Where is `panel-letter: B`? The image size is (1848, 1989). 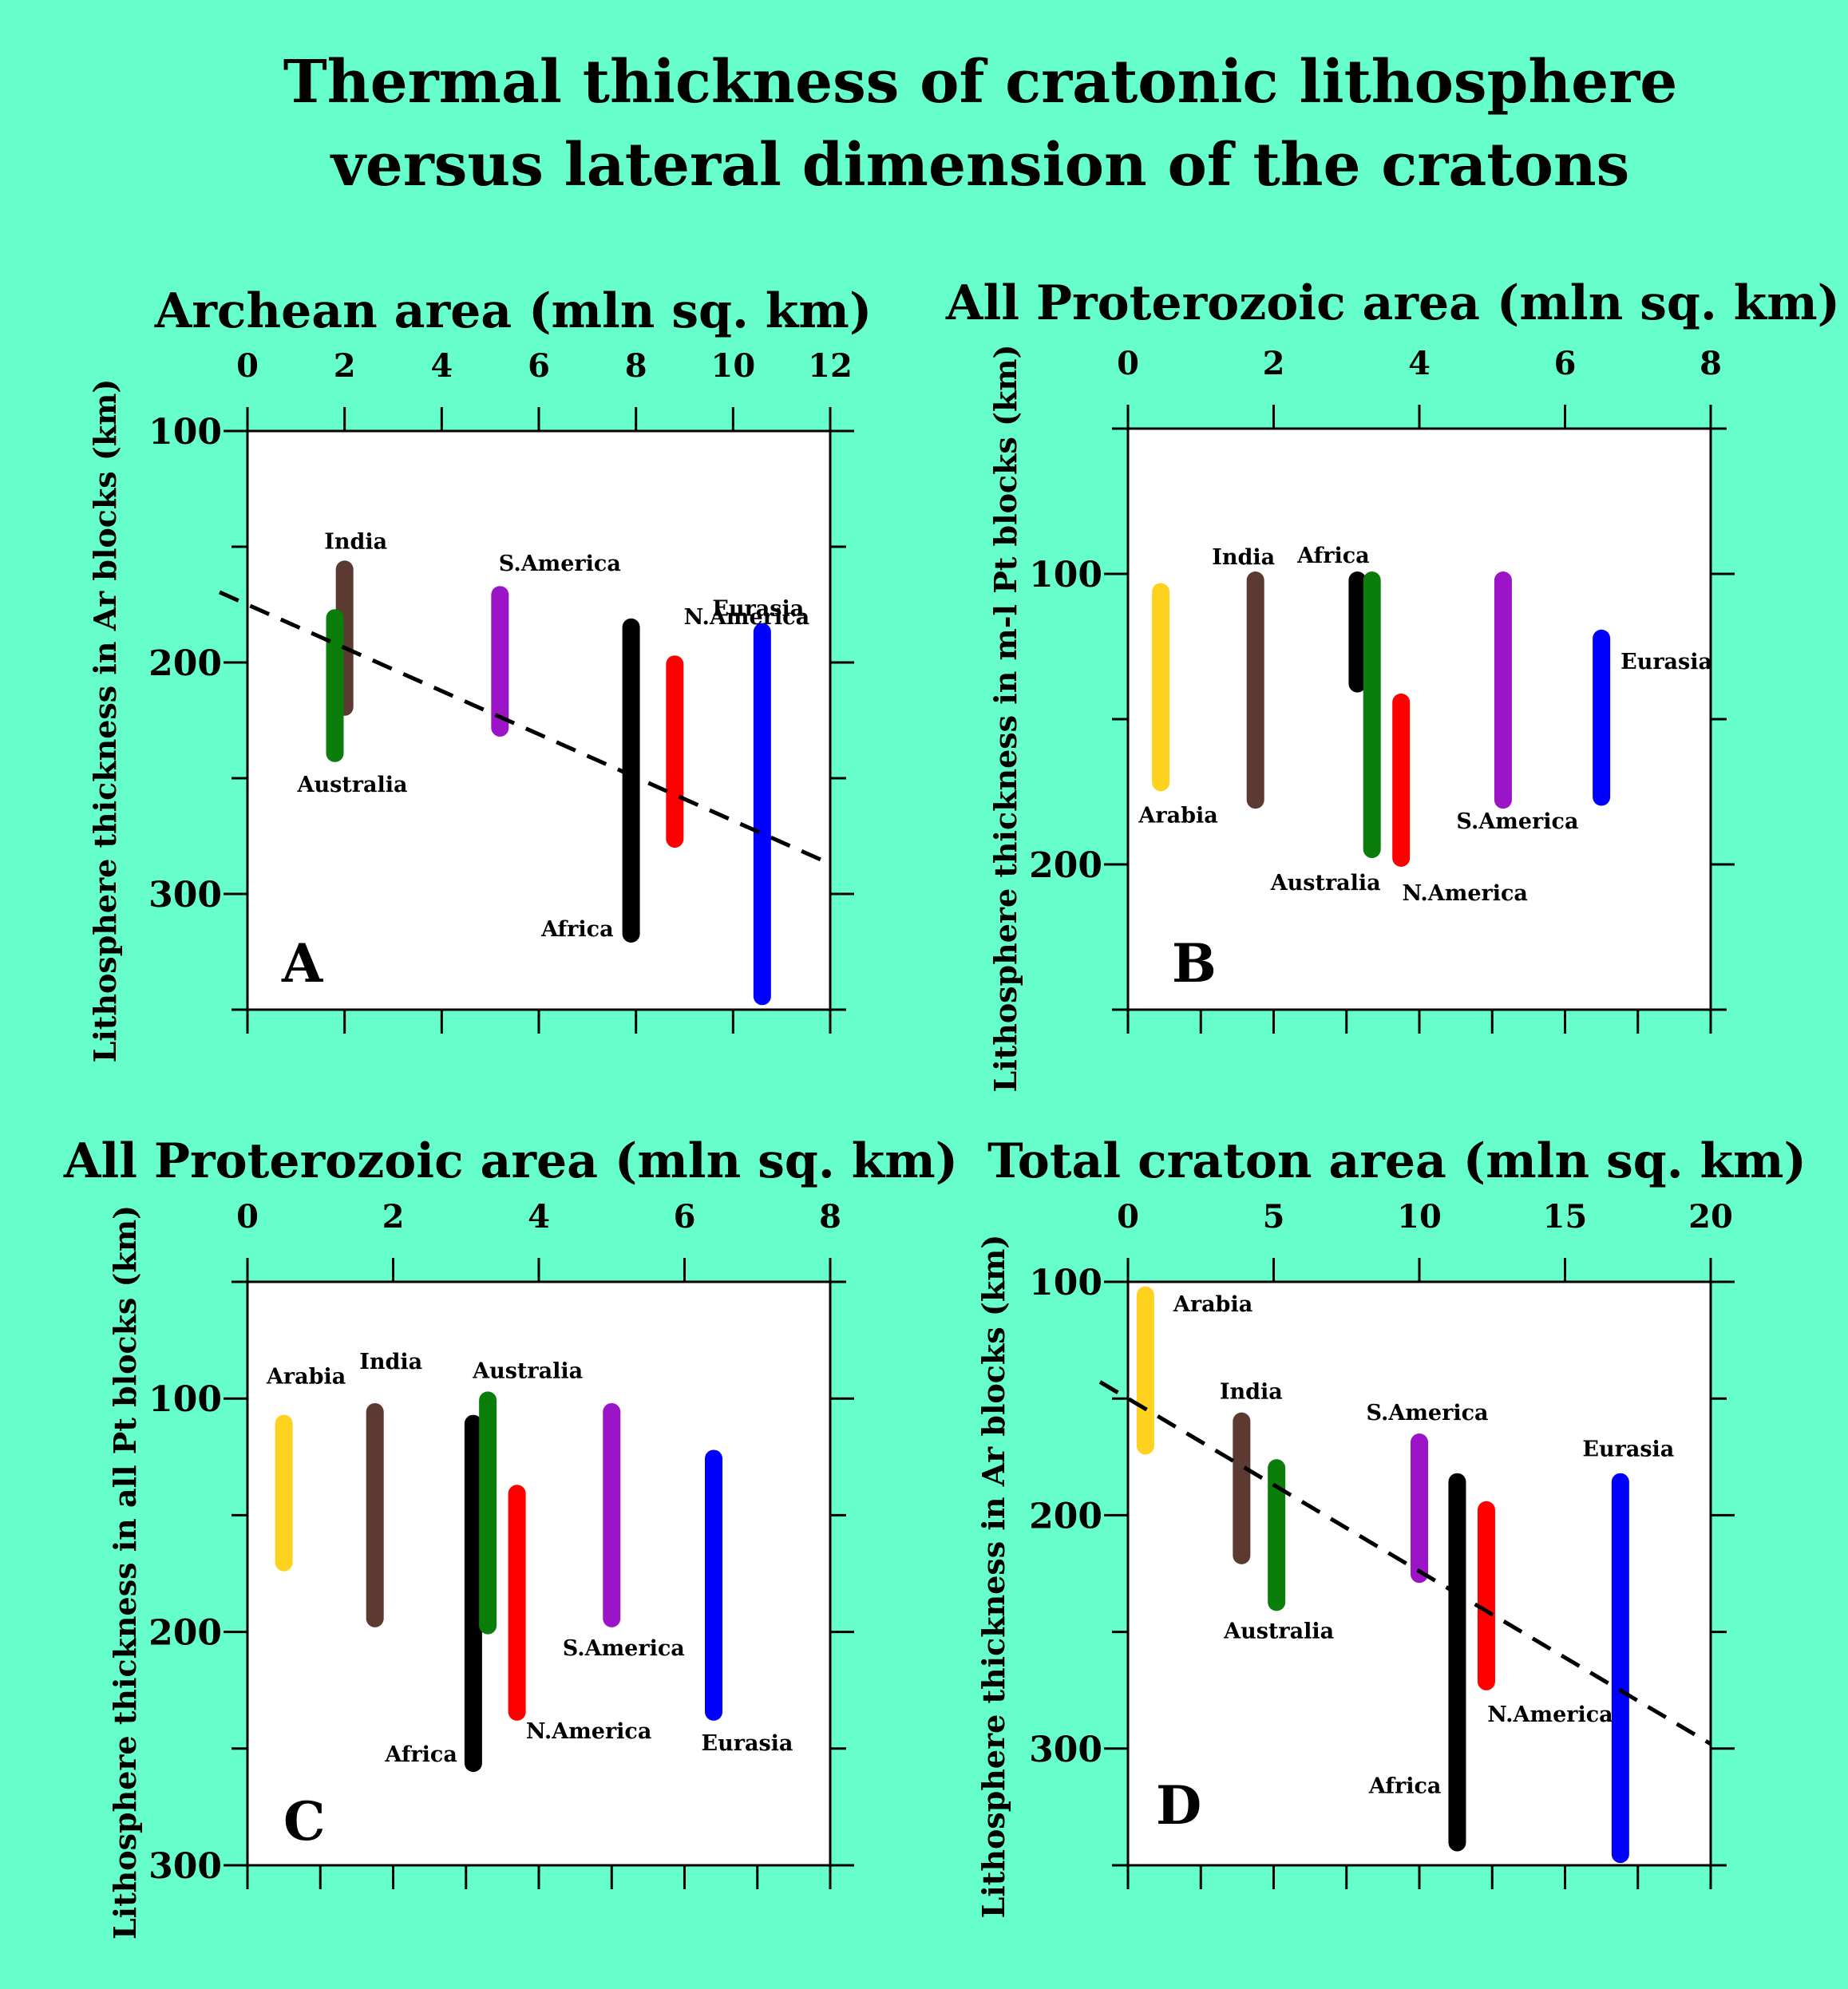
panel-letter: B is located at coordinates (1194, 963).